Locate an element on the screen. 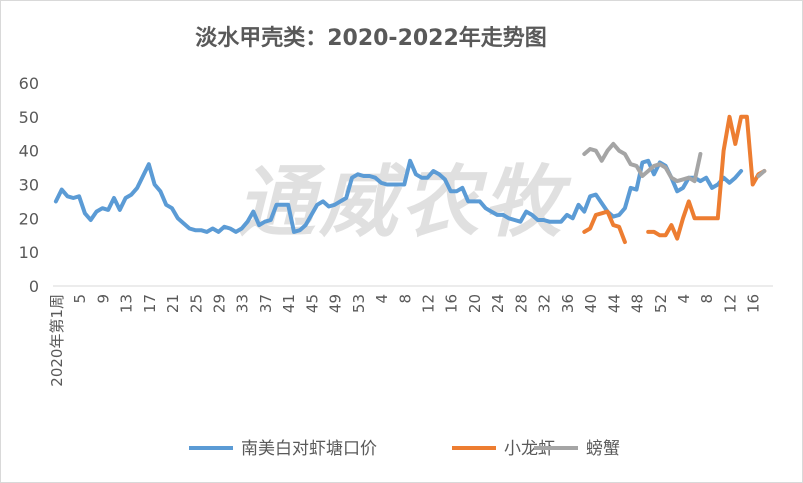 The image size is (803, 483). x-tick-label: 13 is located at coordinates (127, 303).